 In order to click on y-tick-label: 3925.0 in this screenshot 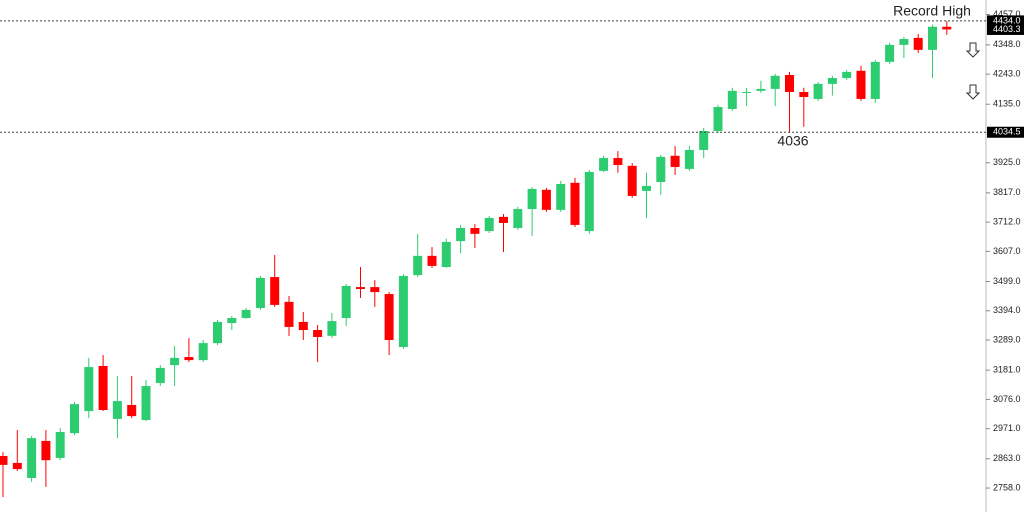, I will do `click(1007, 162)`.